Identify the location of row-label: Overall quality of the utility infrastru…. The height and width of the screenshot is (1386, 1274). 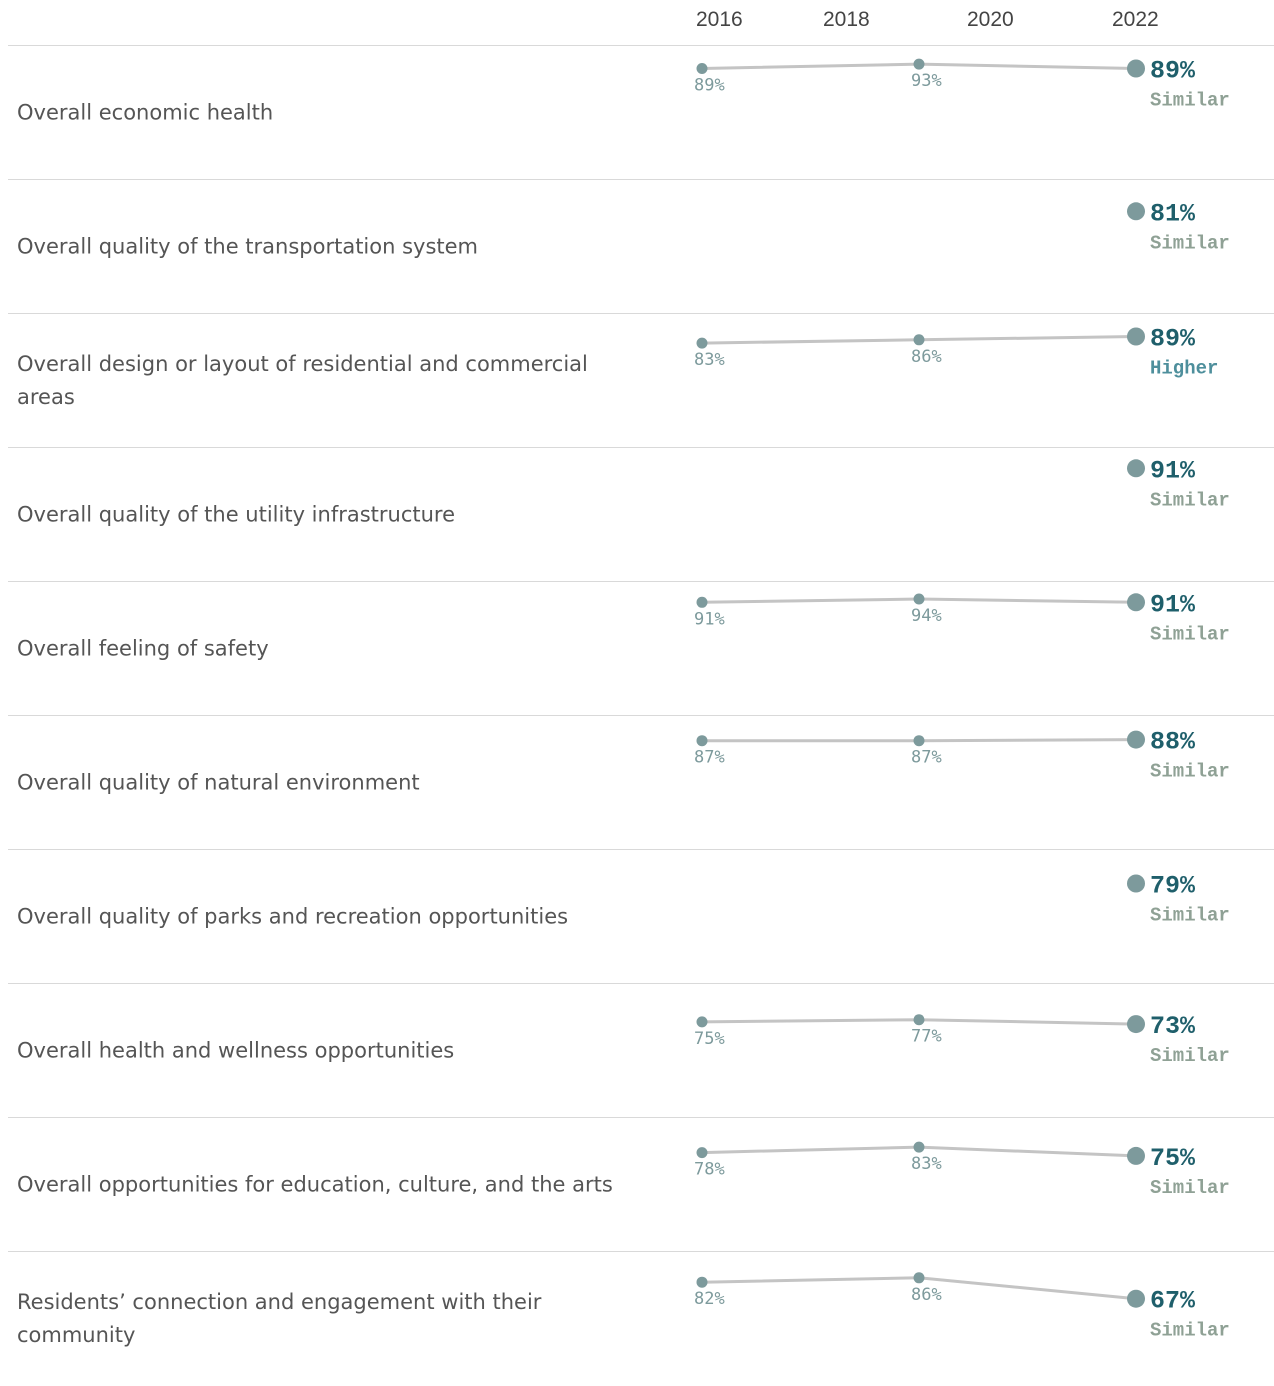
(236, 514).